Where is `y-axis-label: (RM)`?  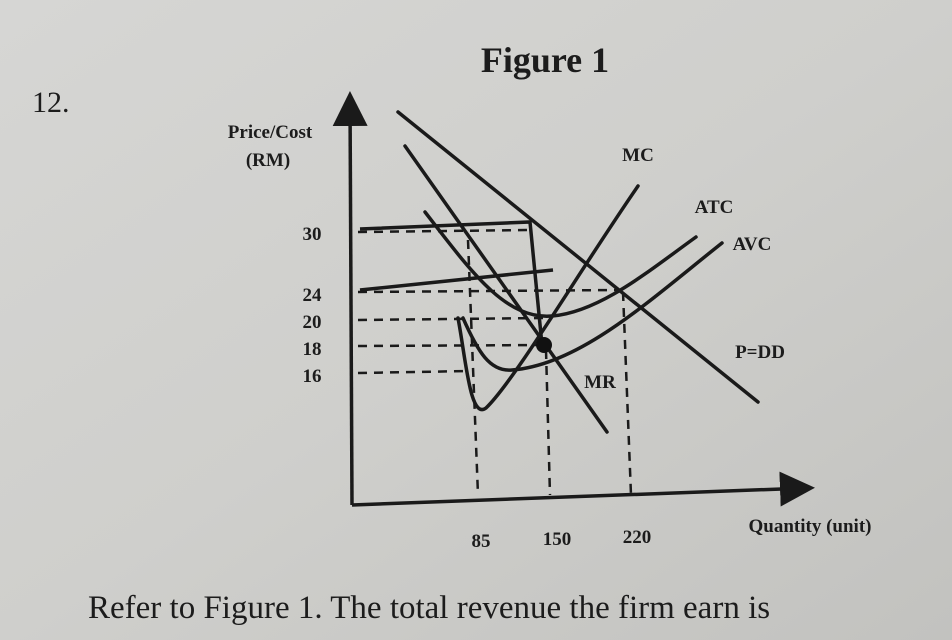 y-axis-label: (RM) is located at coordinates (268, 160).